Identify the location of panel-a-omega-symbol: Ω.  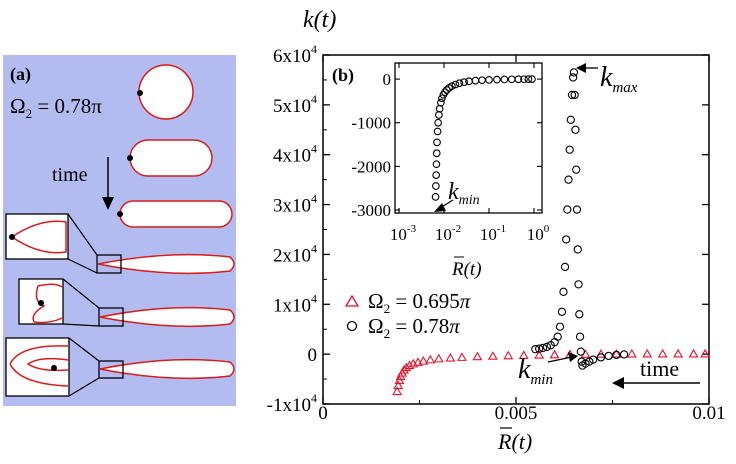
(18, 106).